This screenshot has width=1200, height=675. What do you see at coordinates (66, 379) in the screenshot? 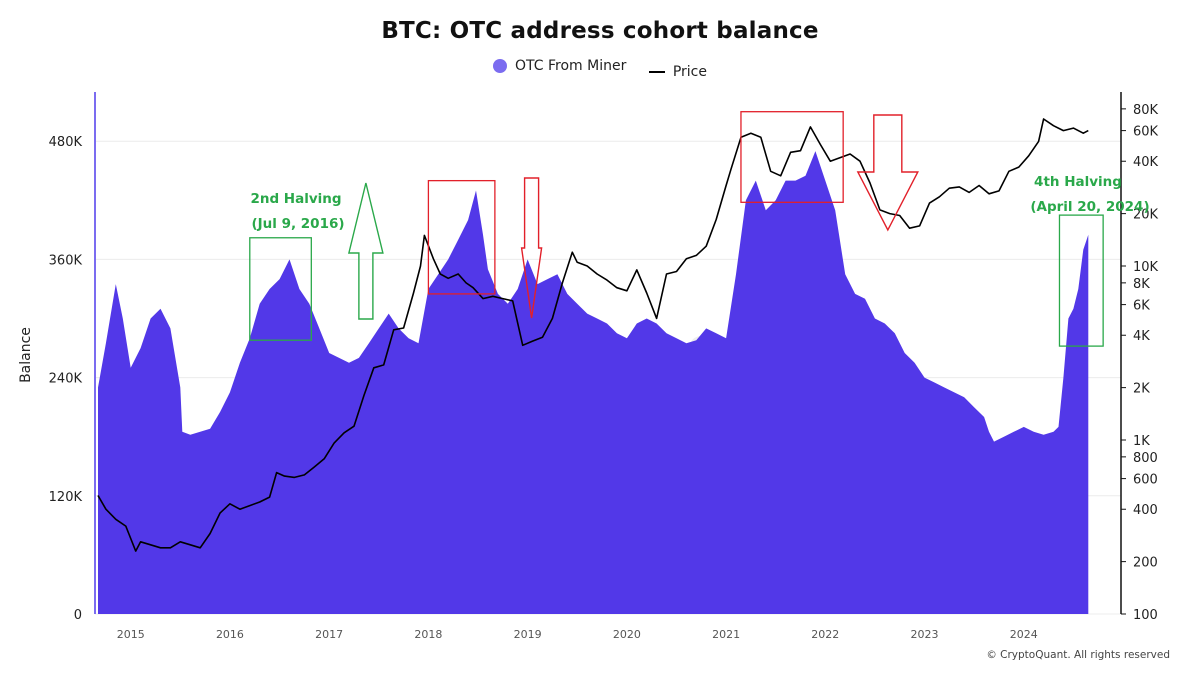
I see `y-tick-label: 240K` at bounding box center [66, 379].